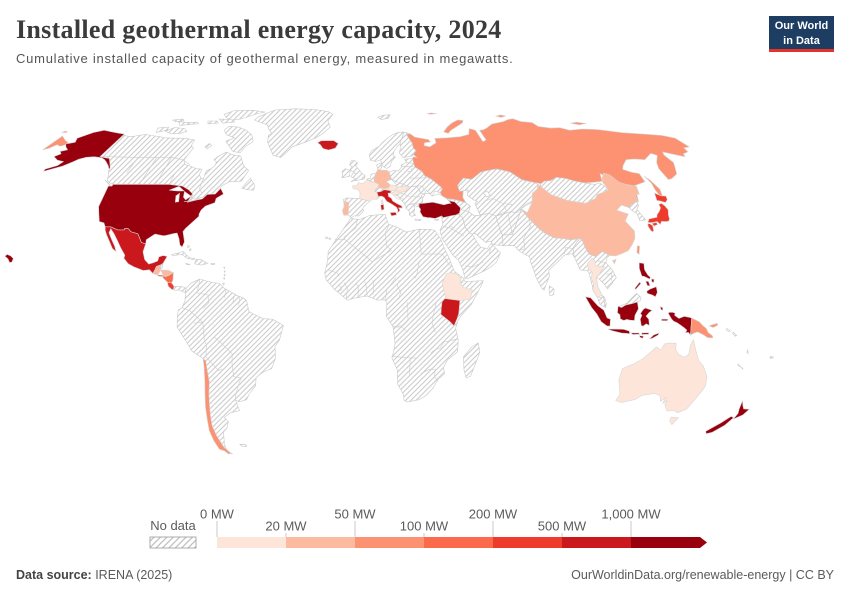 The image size is (850, 600). What do you see at coordinates (355, 514) in the screenshot?
I see `svg-text: 50 MW` at bounding box center [355, 514].